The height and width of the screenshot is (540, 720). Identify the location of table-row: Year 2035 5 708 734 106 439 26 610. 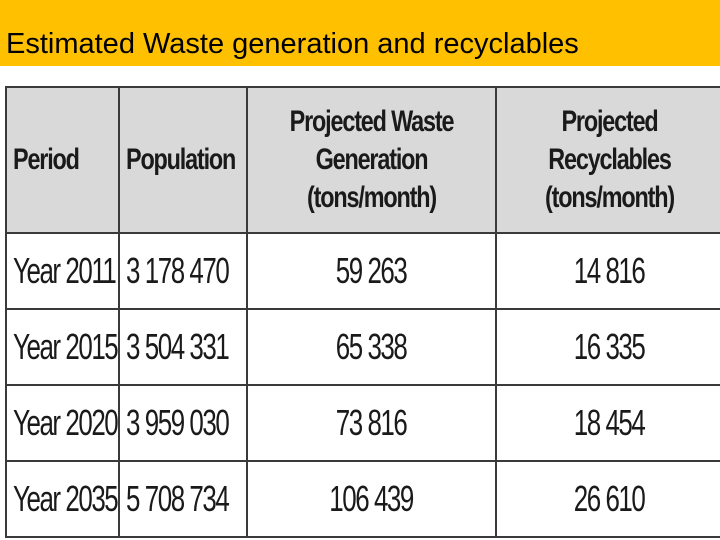
(362, 499).